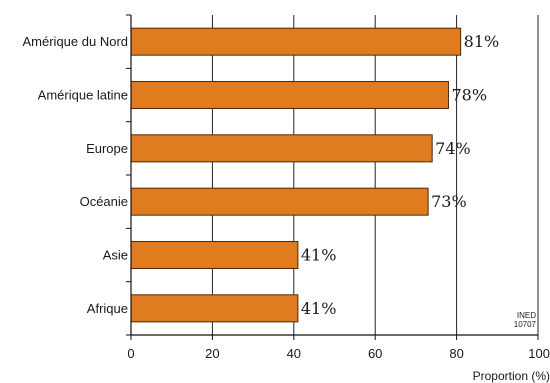 The height and width of the screenshot is (383, 550). Describe the element at coordinates (294, 353) in the screenshot. I see `x-tick-label: 40` at that location.